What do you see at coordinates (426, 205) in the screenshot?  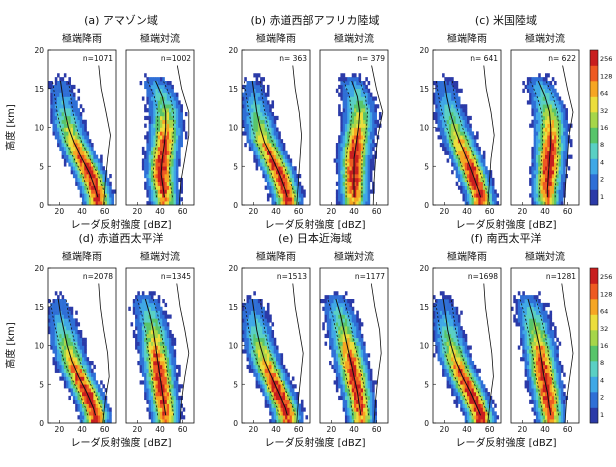 I see `y-tick-label: 0` at bounding box center [426, 205].